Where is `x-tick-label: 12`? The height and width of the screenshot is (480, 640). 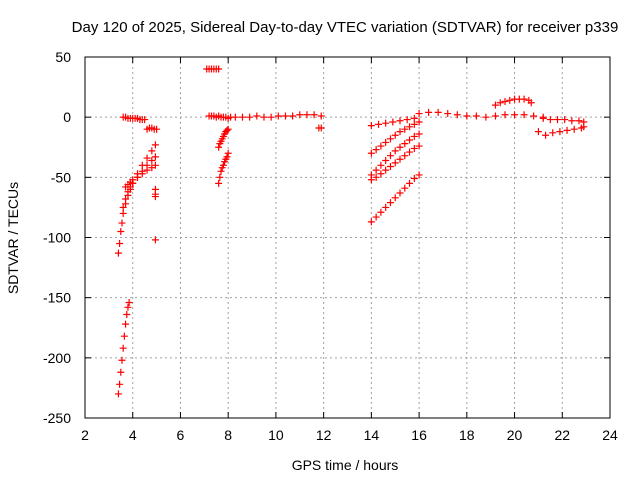 x-tick-label: 12 is located at coordinates (324, 435).